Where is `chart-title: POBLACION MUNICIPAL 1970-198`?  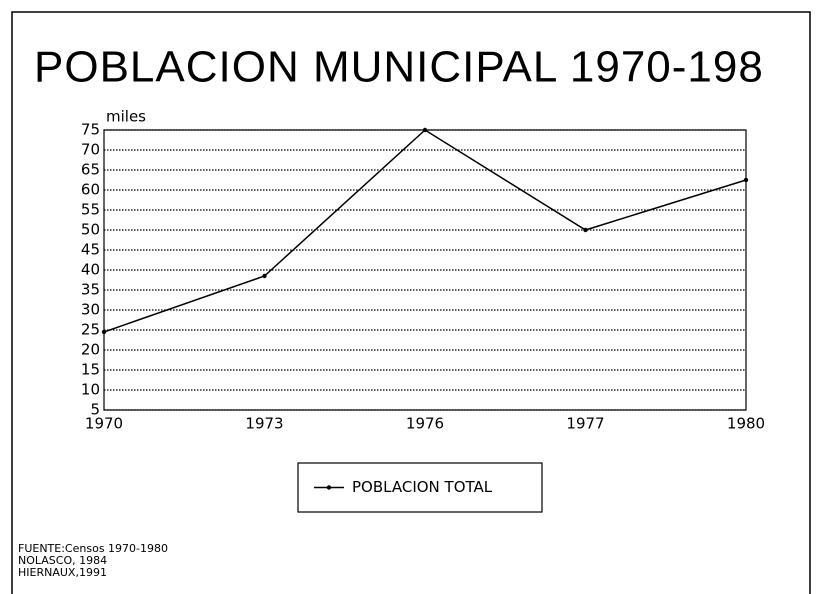 chart-title: POBLACION MUNICIPAL 1970-198 is located at coordinates (399, 67).